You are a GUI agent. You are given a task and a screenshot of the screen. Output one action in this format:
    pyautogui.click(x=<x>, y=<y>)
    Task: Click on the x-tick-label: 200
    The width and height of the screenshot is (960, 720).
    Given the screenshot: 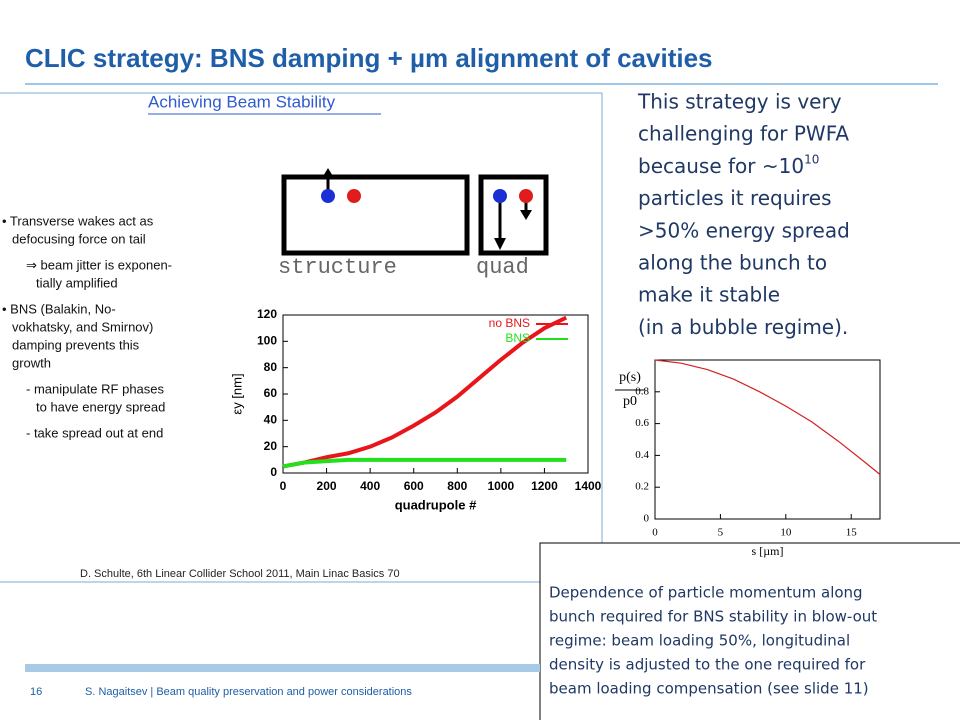 What is the action you would take?
    pyautogui.click(x=327, y=486)
    